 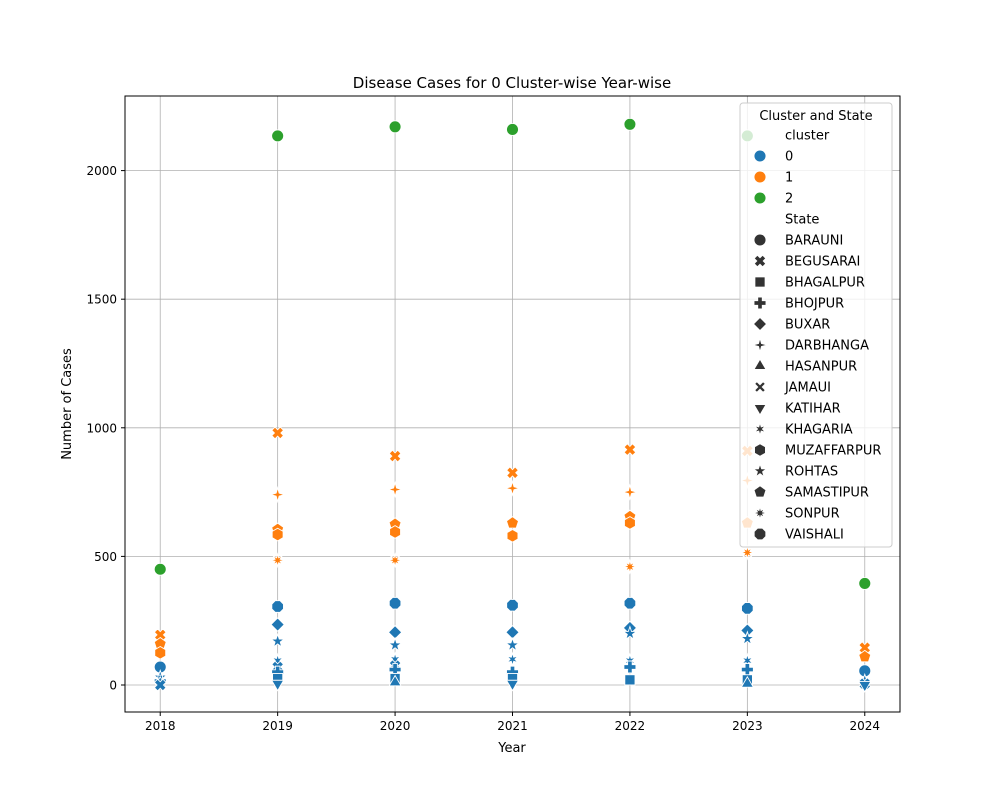 What do you see at coordinates (802, 220) in the screenshot?
I see `legend-state-header: State` at bounding box center [802, 220].